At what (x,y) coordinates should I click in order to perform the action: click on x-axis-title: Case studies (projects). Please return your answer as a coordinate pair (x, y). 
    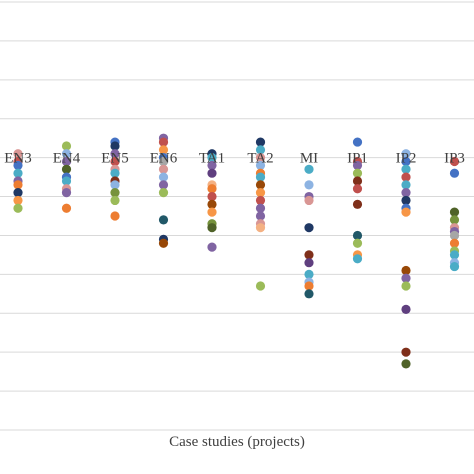
    Looking at the image, I should click on (237, 442).